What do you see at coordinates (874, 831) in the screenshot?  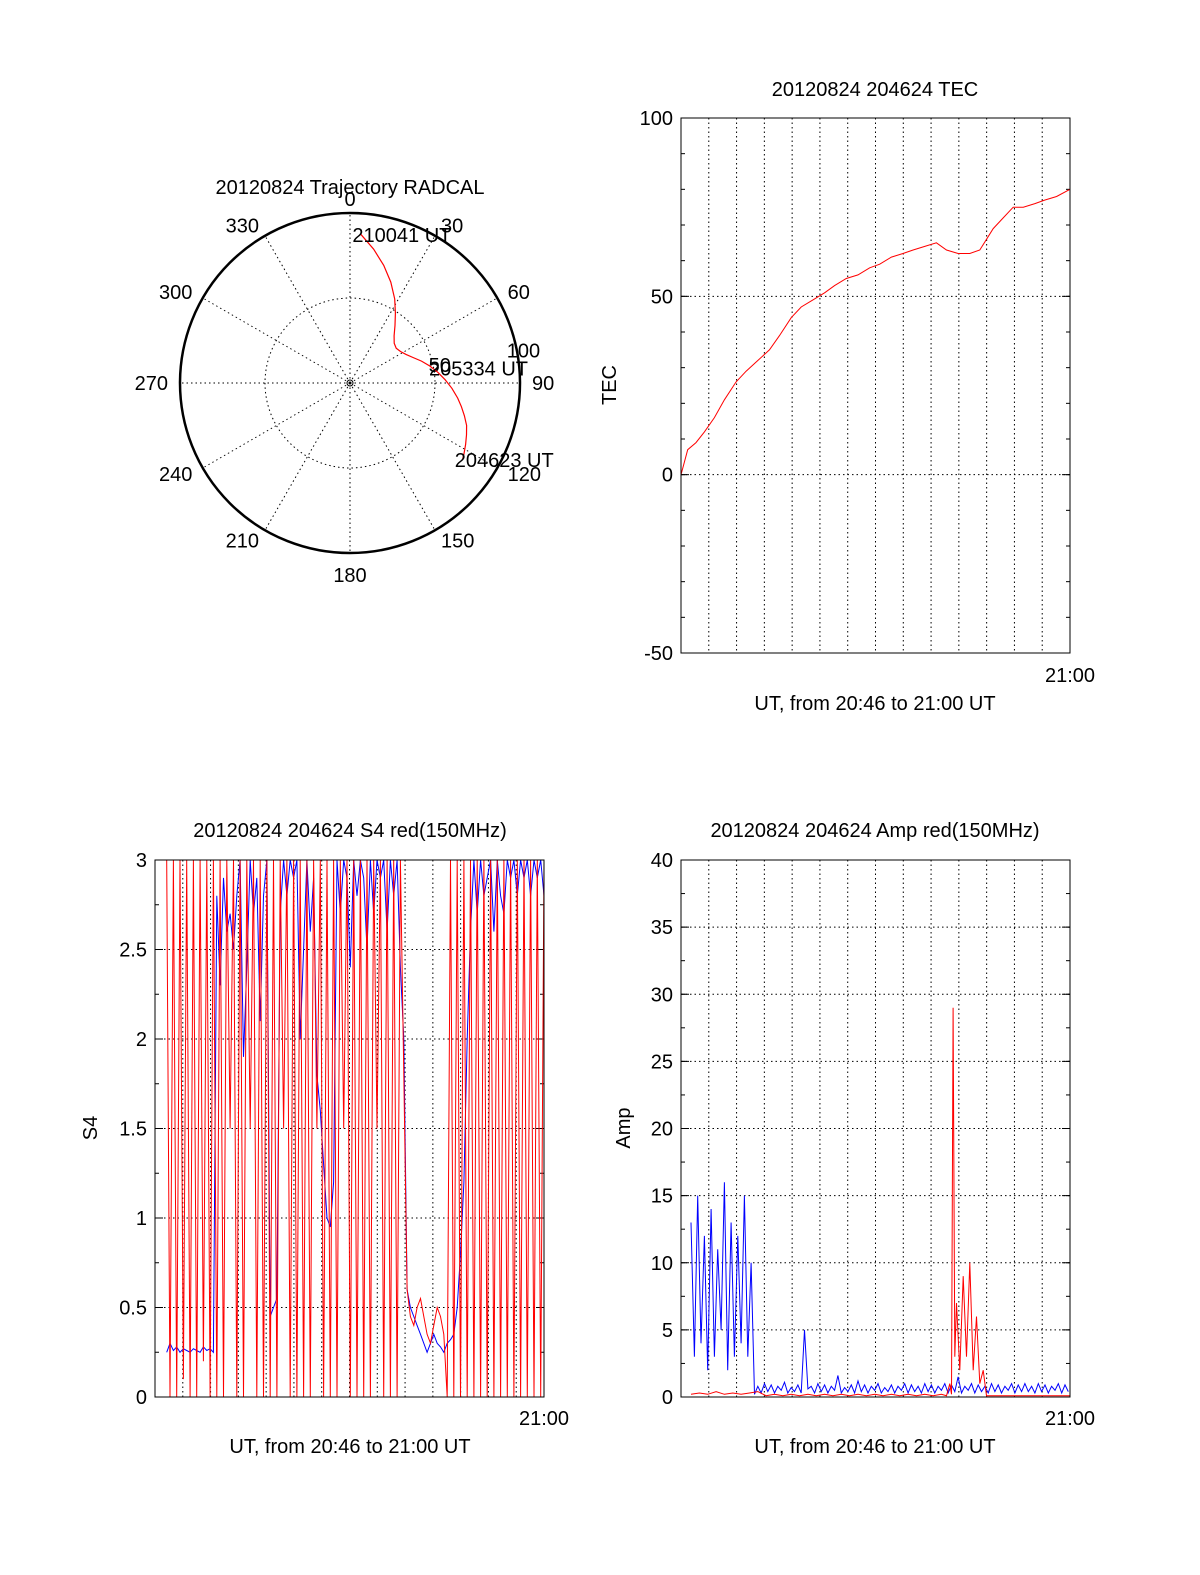 I see `amp-title: 20120824 204624 Amp red(150MHz)` at bounding box center [874, 831].